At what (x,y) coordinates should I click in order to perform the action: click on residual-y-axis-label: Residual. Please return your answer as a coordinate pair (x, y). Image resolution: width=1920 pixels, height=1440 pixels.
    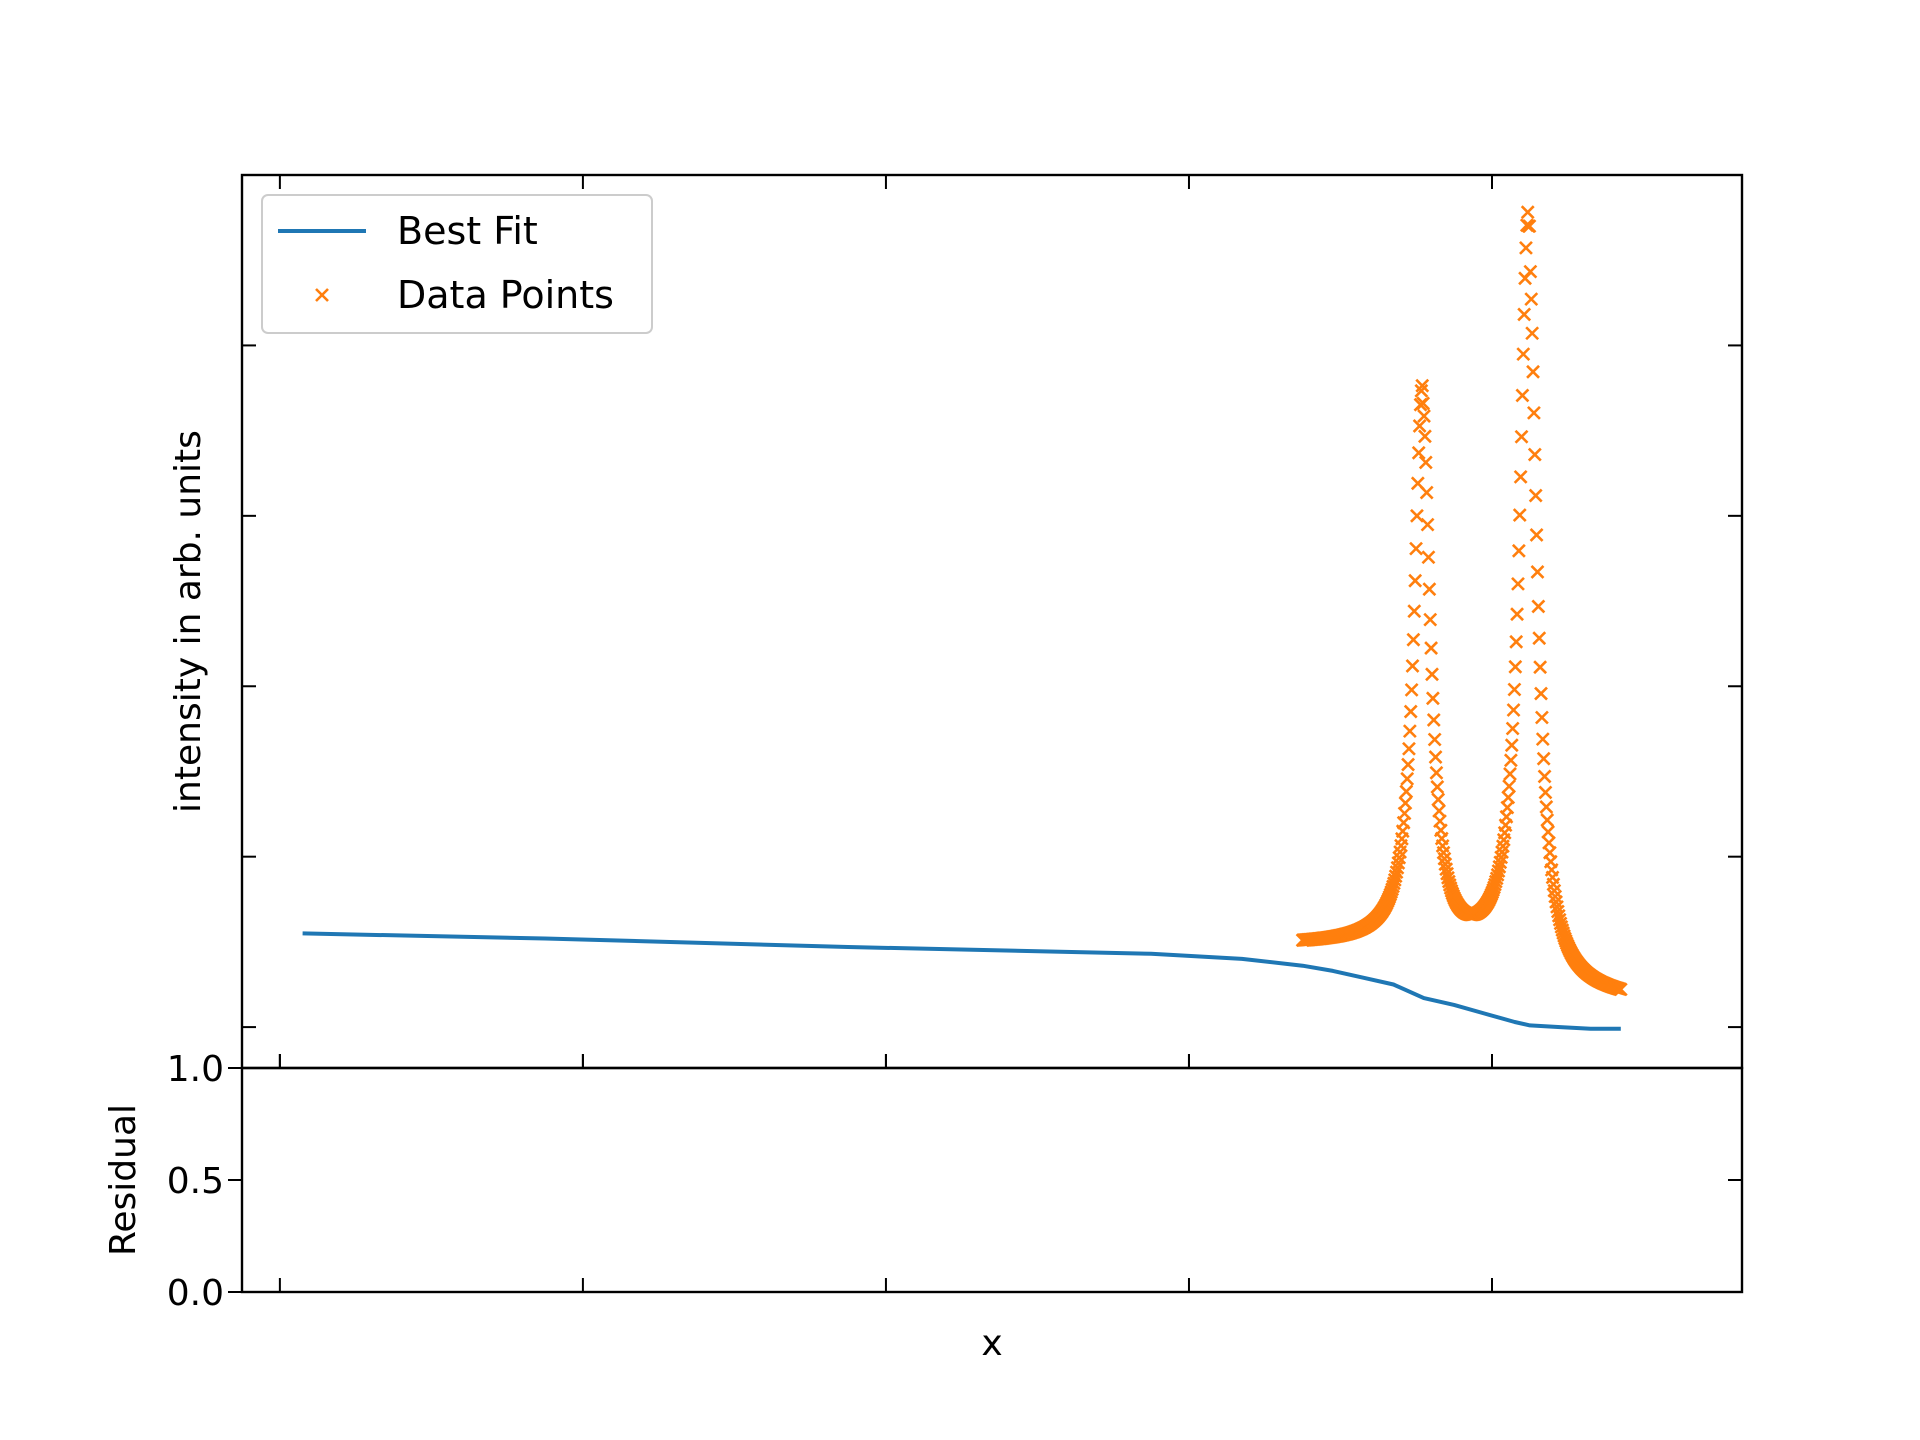
    Looking at the image, I should click on (123, 1180).